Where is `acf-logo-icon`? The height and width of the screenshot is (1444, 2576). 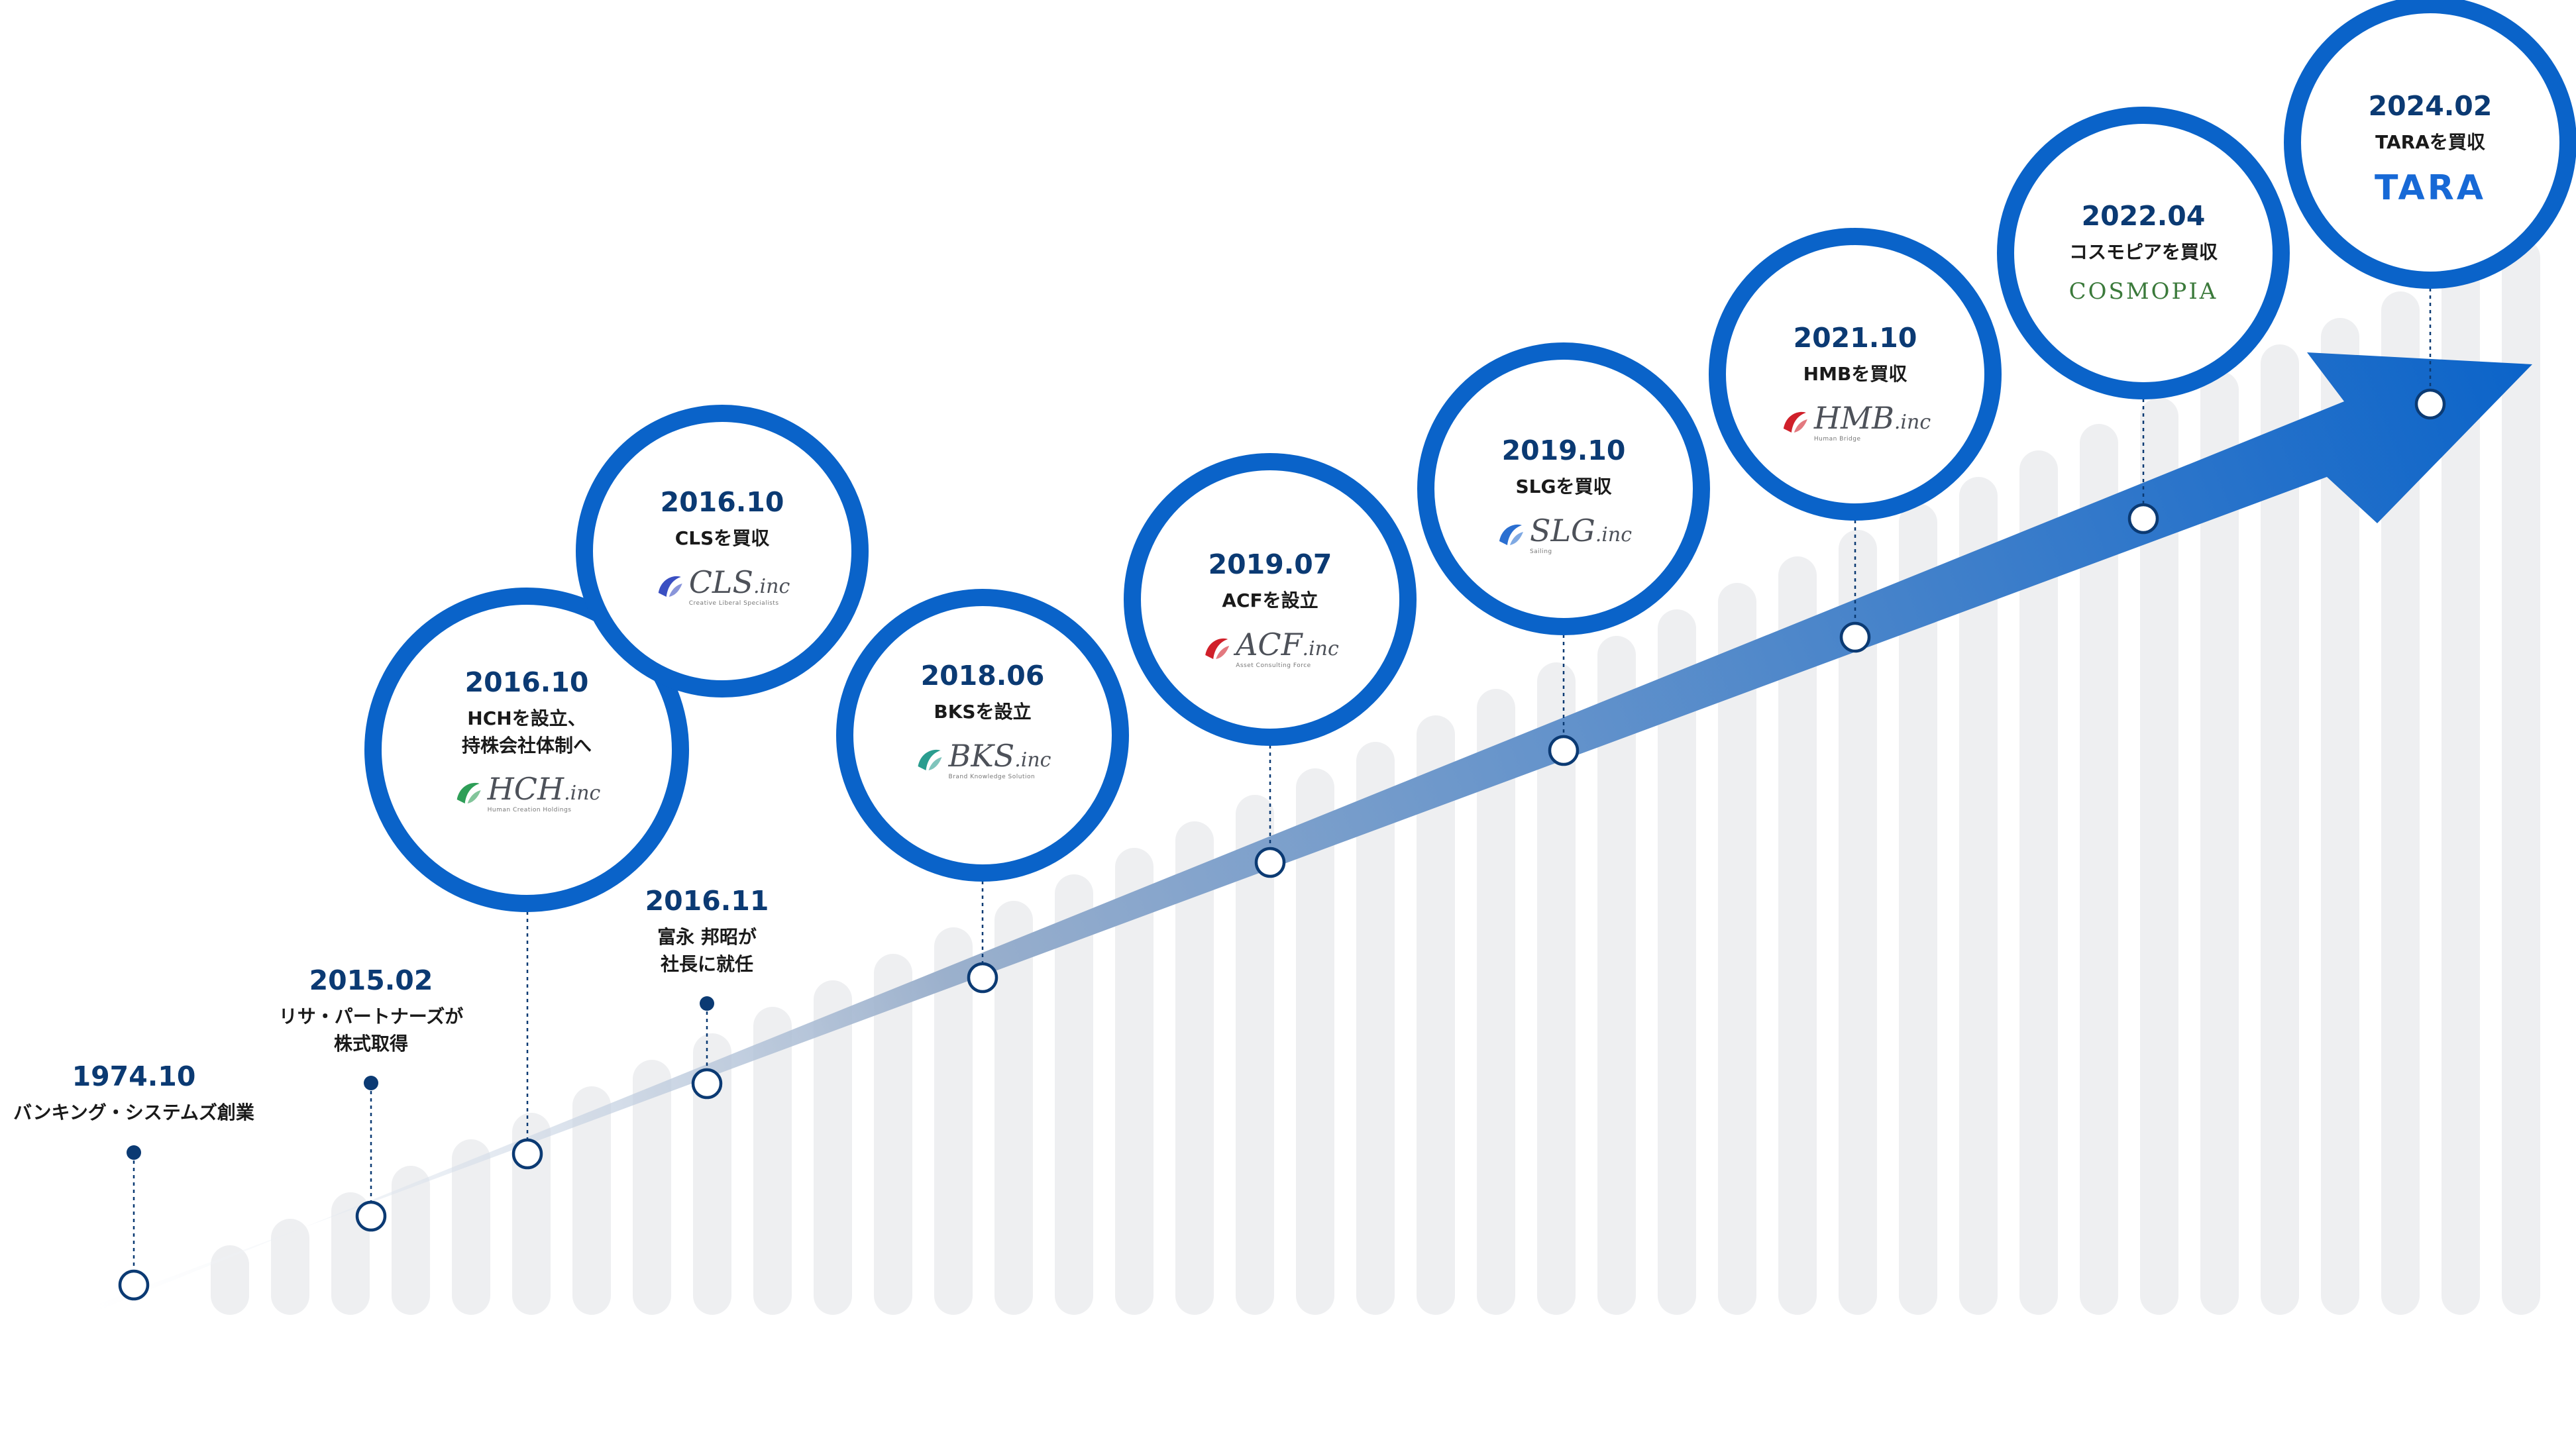 acf-logo-icon is located at coordinates (1217, 648).